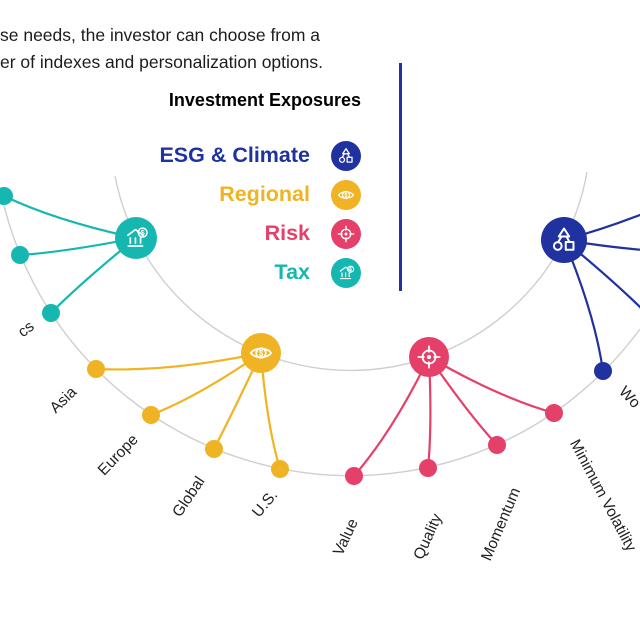 This screenshot has height=628, width=640. I want to click on intro-line-1: se needs, the investor can choose from a, so click(160, 35).